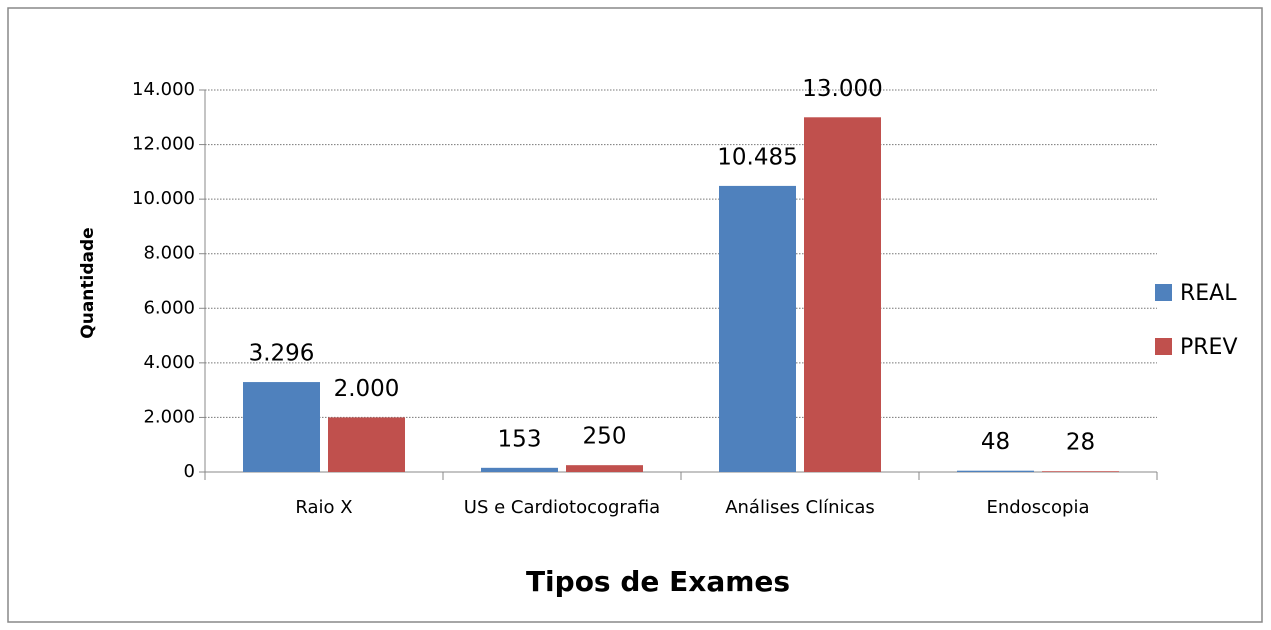  Describe the element at coordinates (1080, 443) in the screenshot. I see `value-label: 28` at that location.